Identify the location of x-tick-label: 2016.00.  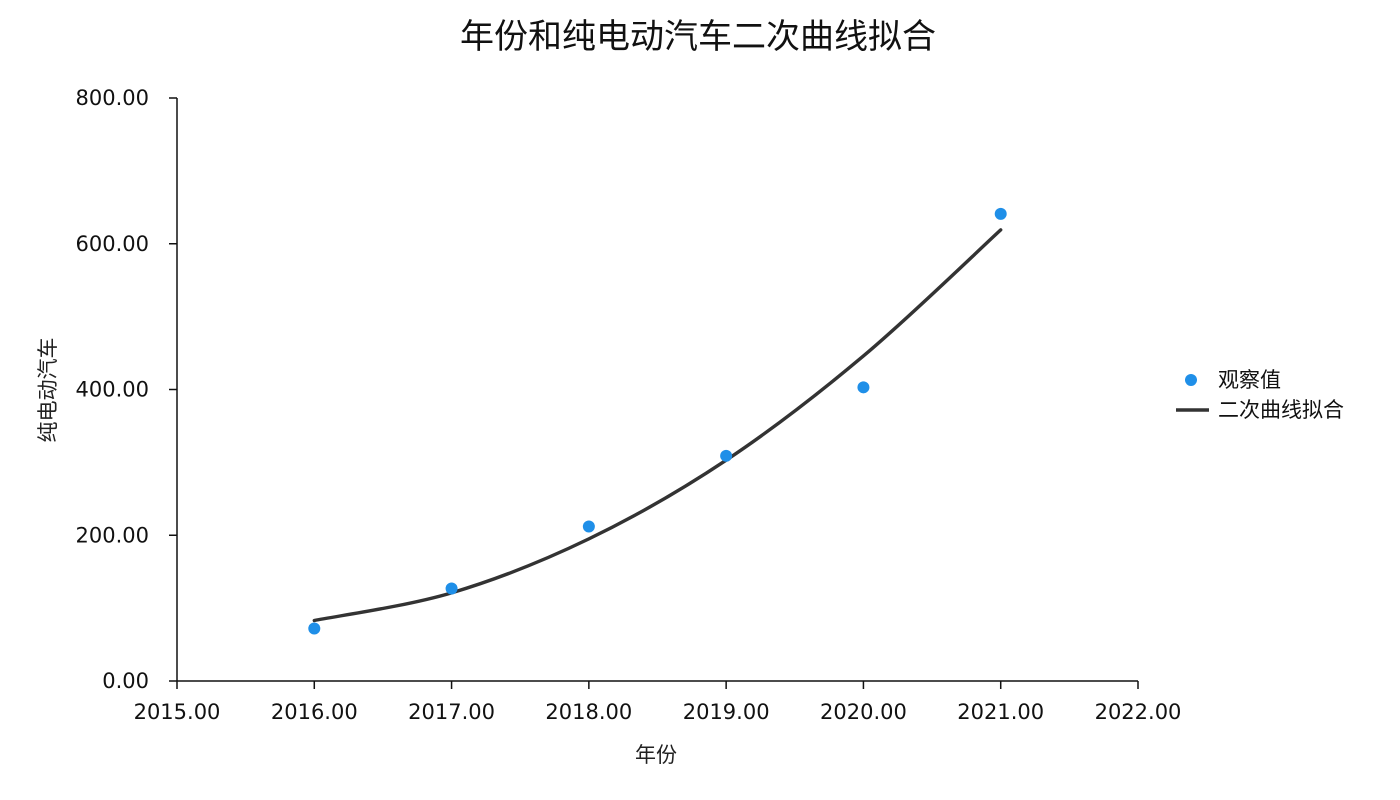
(314, 712).